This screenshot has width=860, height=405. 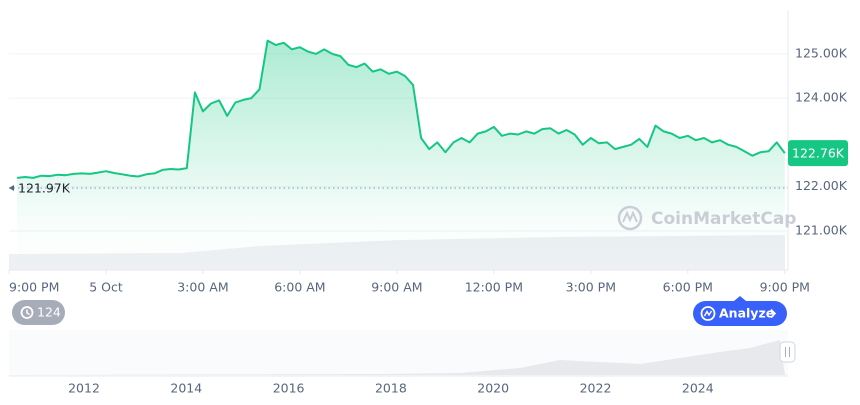 I want to click on analyze-button: Analyze, so click(x=740, y=311).